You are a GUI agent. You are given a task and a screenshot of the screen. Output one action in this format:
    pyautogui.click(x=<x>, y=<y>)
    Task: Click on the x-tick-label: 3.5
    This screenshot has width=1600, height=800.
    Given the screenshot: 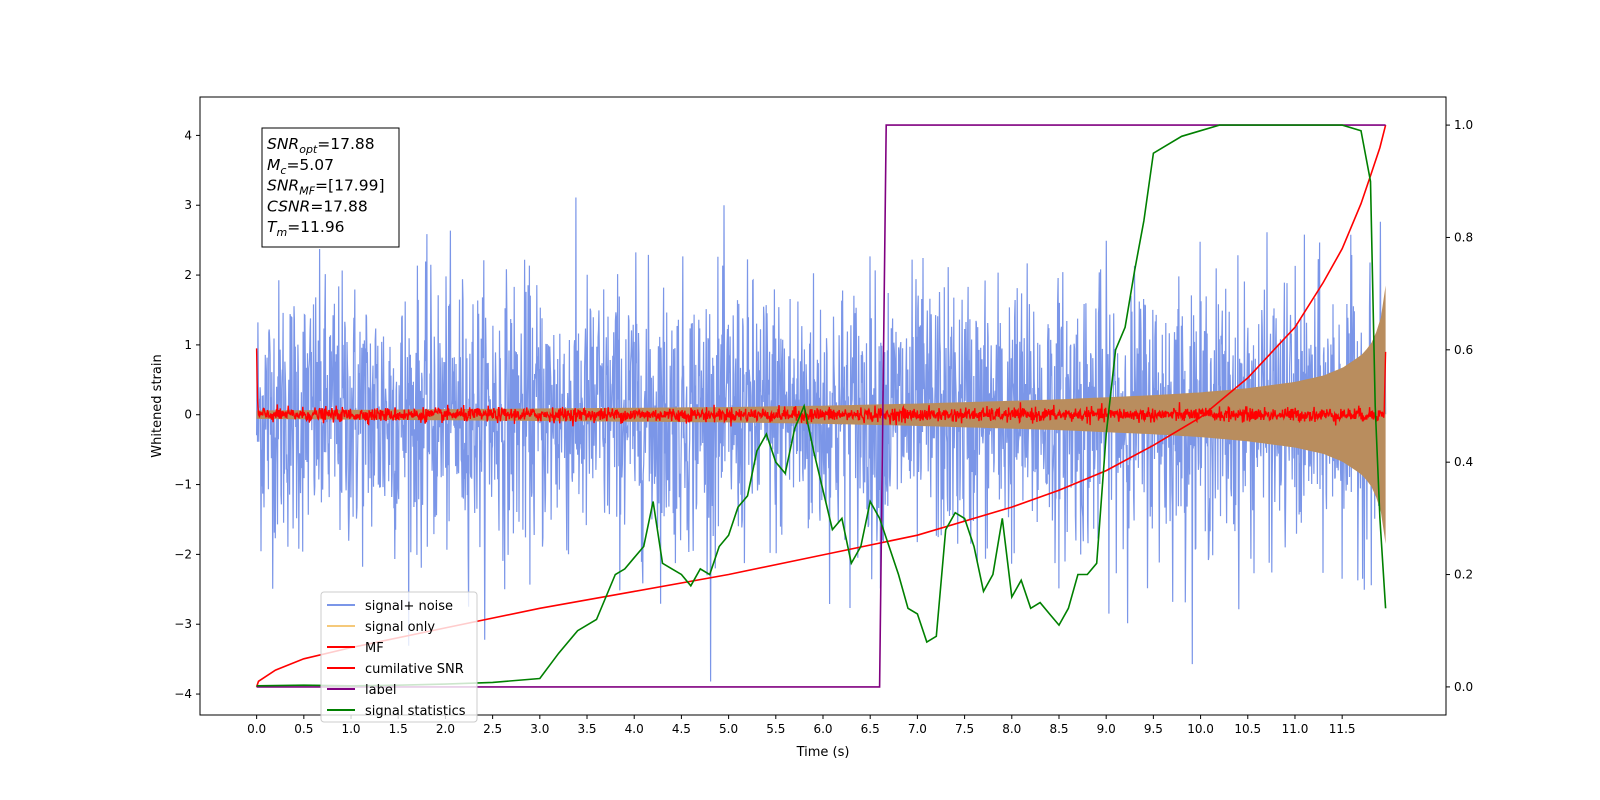 What is the action you would take?
    pyautogui.click(x=586, y=729)
    